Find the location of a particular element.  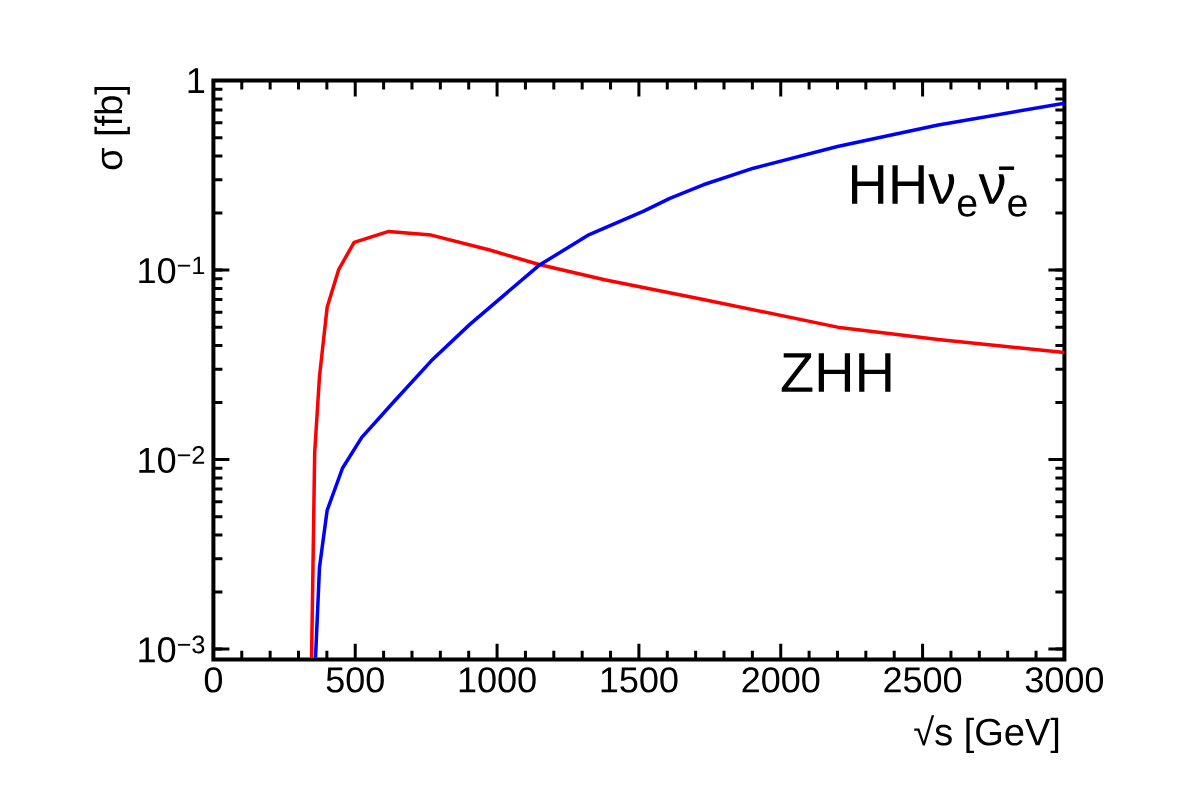

x-tick-label: 3000 is located at coordinates (1064, 680).